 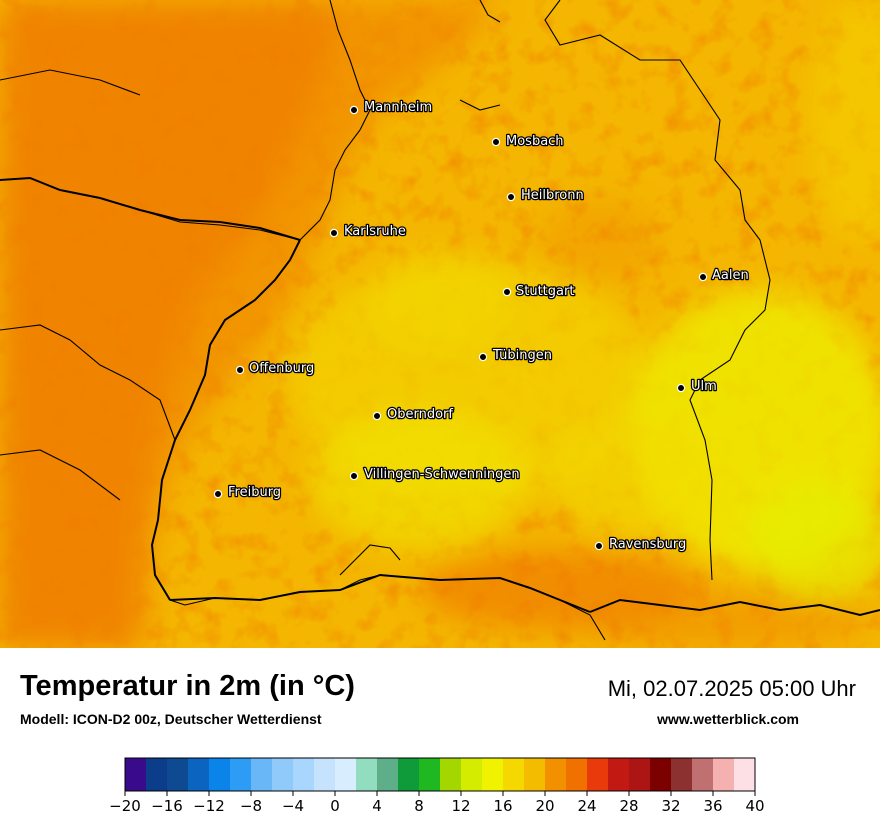 What do you see at coordinates (712, 806) in the screenshot?
I see `tick-label: 36` at bounding box center [712, 806].